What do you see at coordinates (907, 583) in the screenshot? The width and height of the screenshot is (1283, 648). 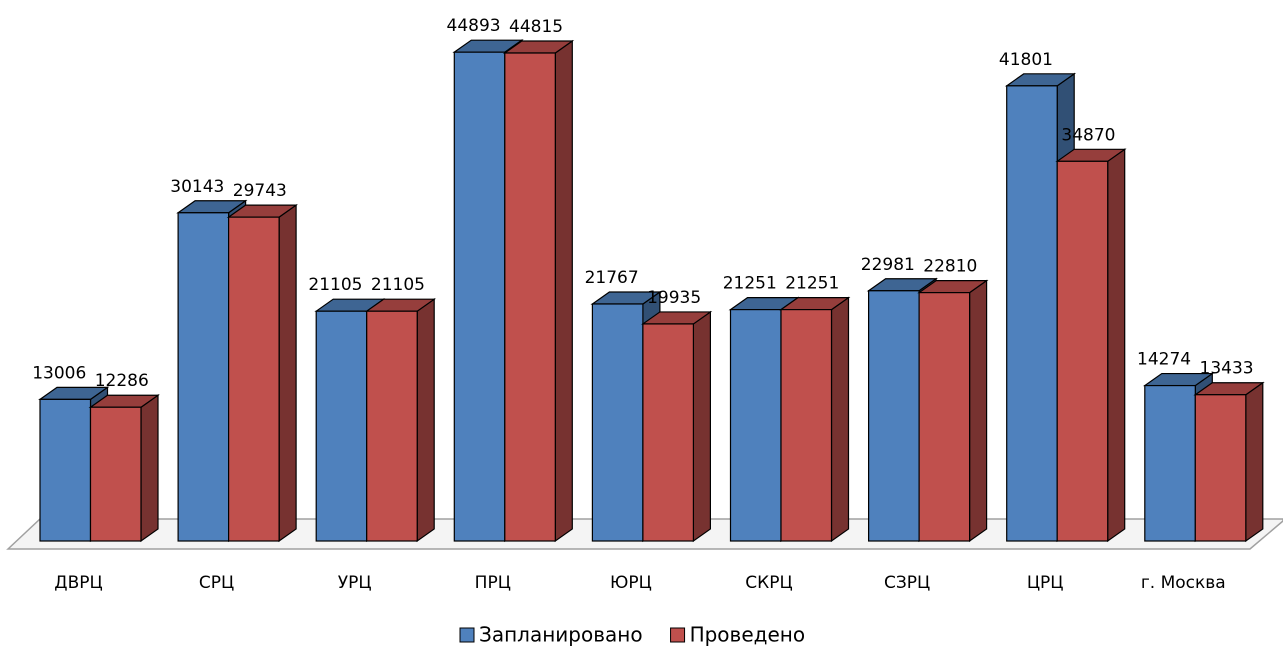 I see `x-tick-label: СЗРЦ` at bounding box center [907, 583].